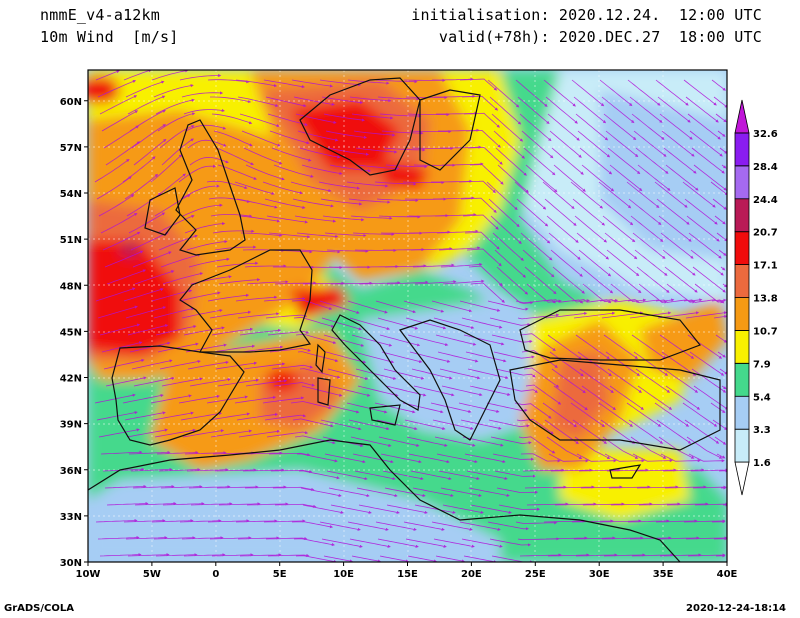  I want to click on lat-axis: 30N 33N 36N 39N 42N 45N 48N 51N 54N 57N 60N, so click(74, 333).